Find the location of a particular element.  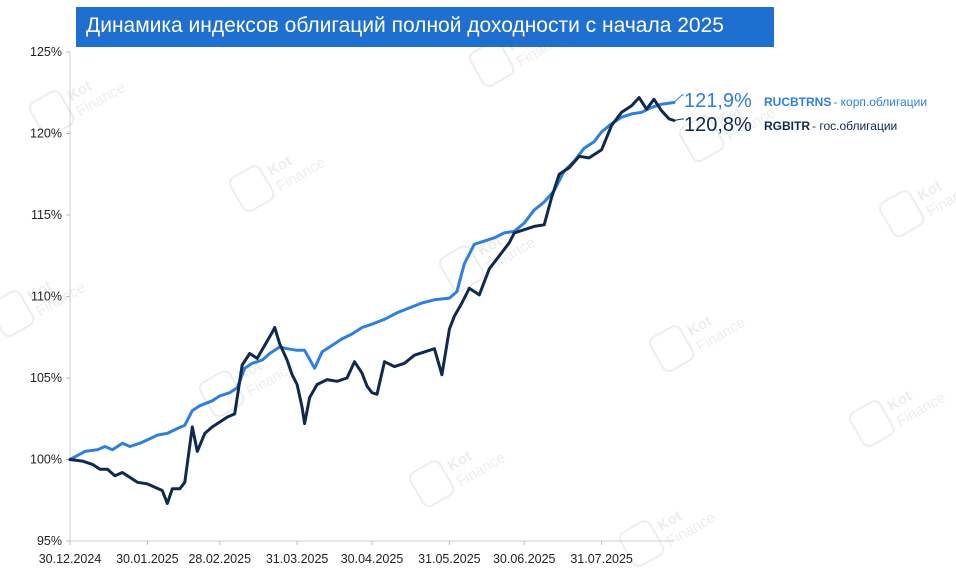

x-tick-label: 31.05.2025 is located at coordinates (449, 559).